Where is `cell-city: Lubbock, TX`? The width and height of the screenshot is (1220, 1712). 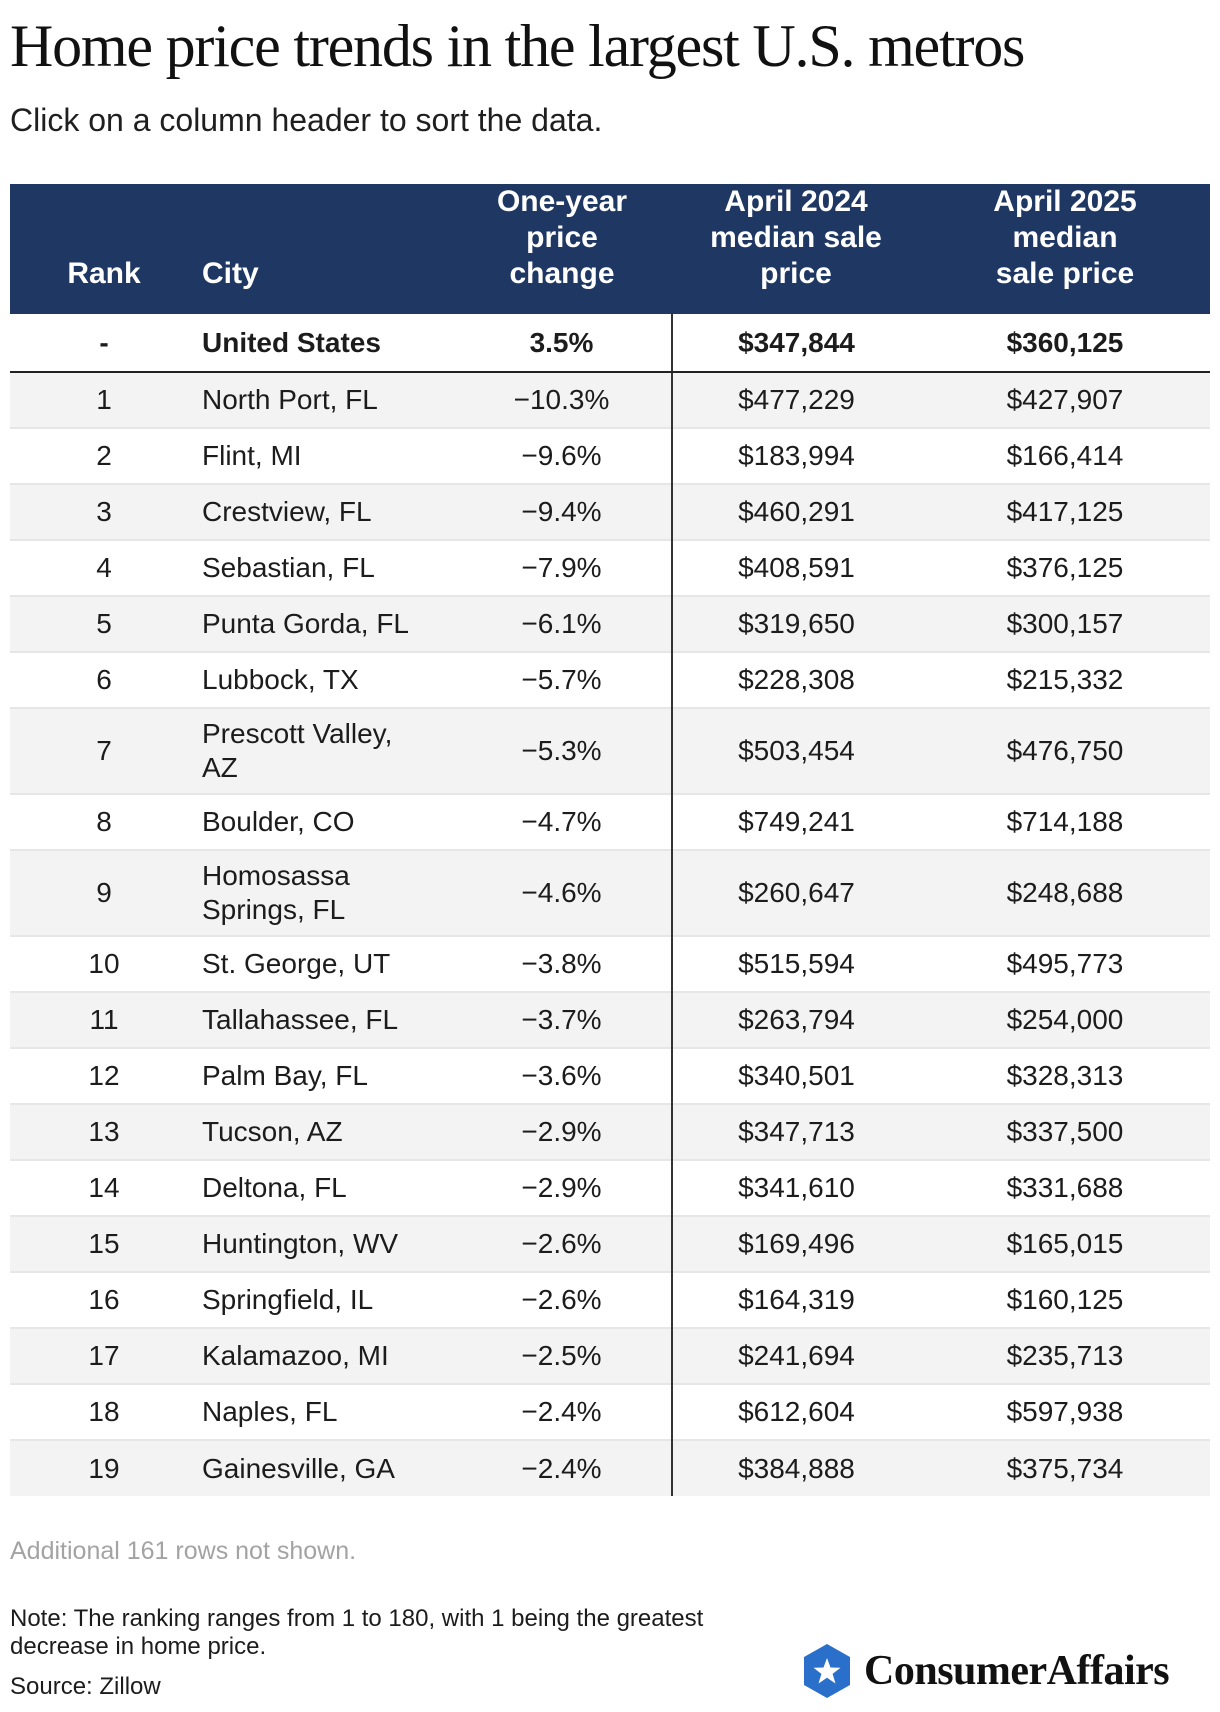
cell-city: Lubbock, TX is located at coordinates (325, 679).